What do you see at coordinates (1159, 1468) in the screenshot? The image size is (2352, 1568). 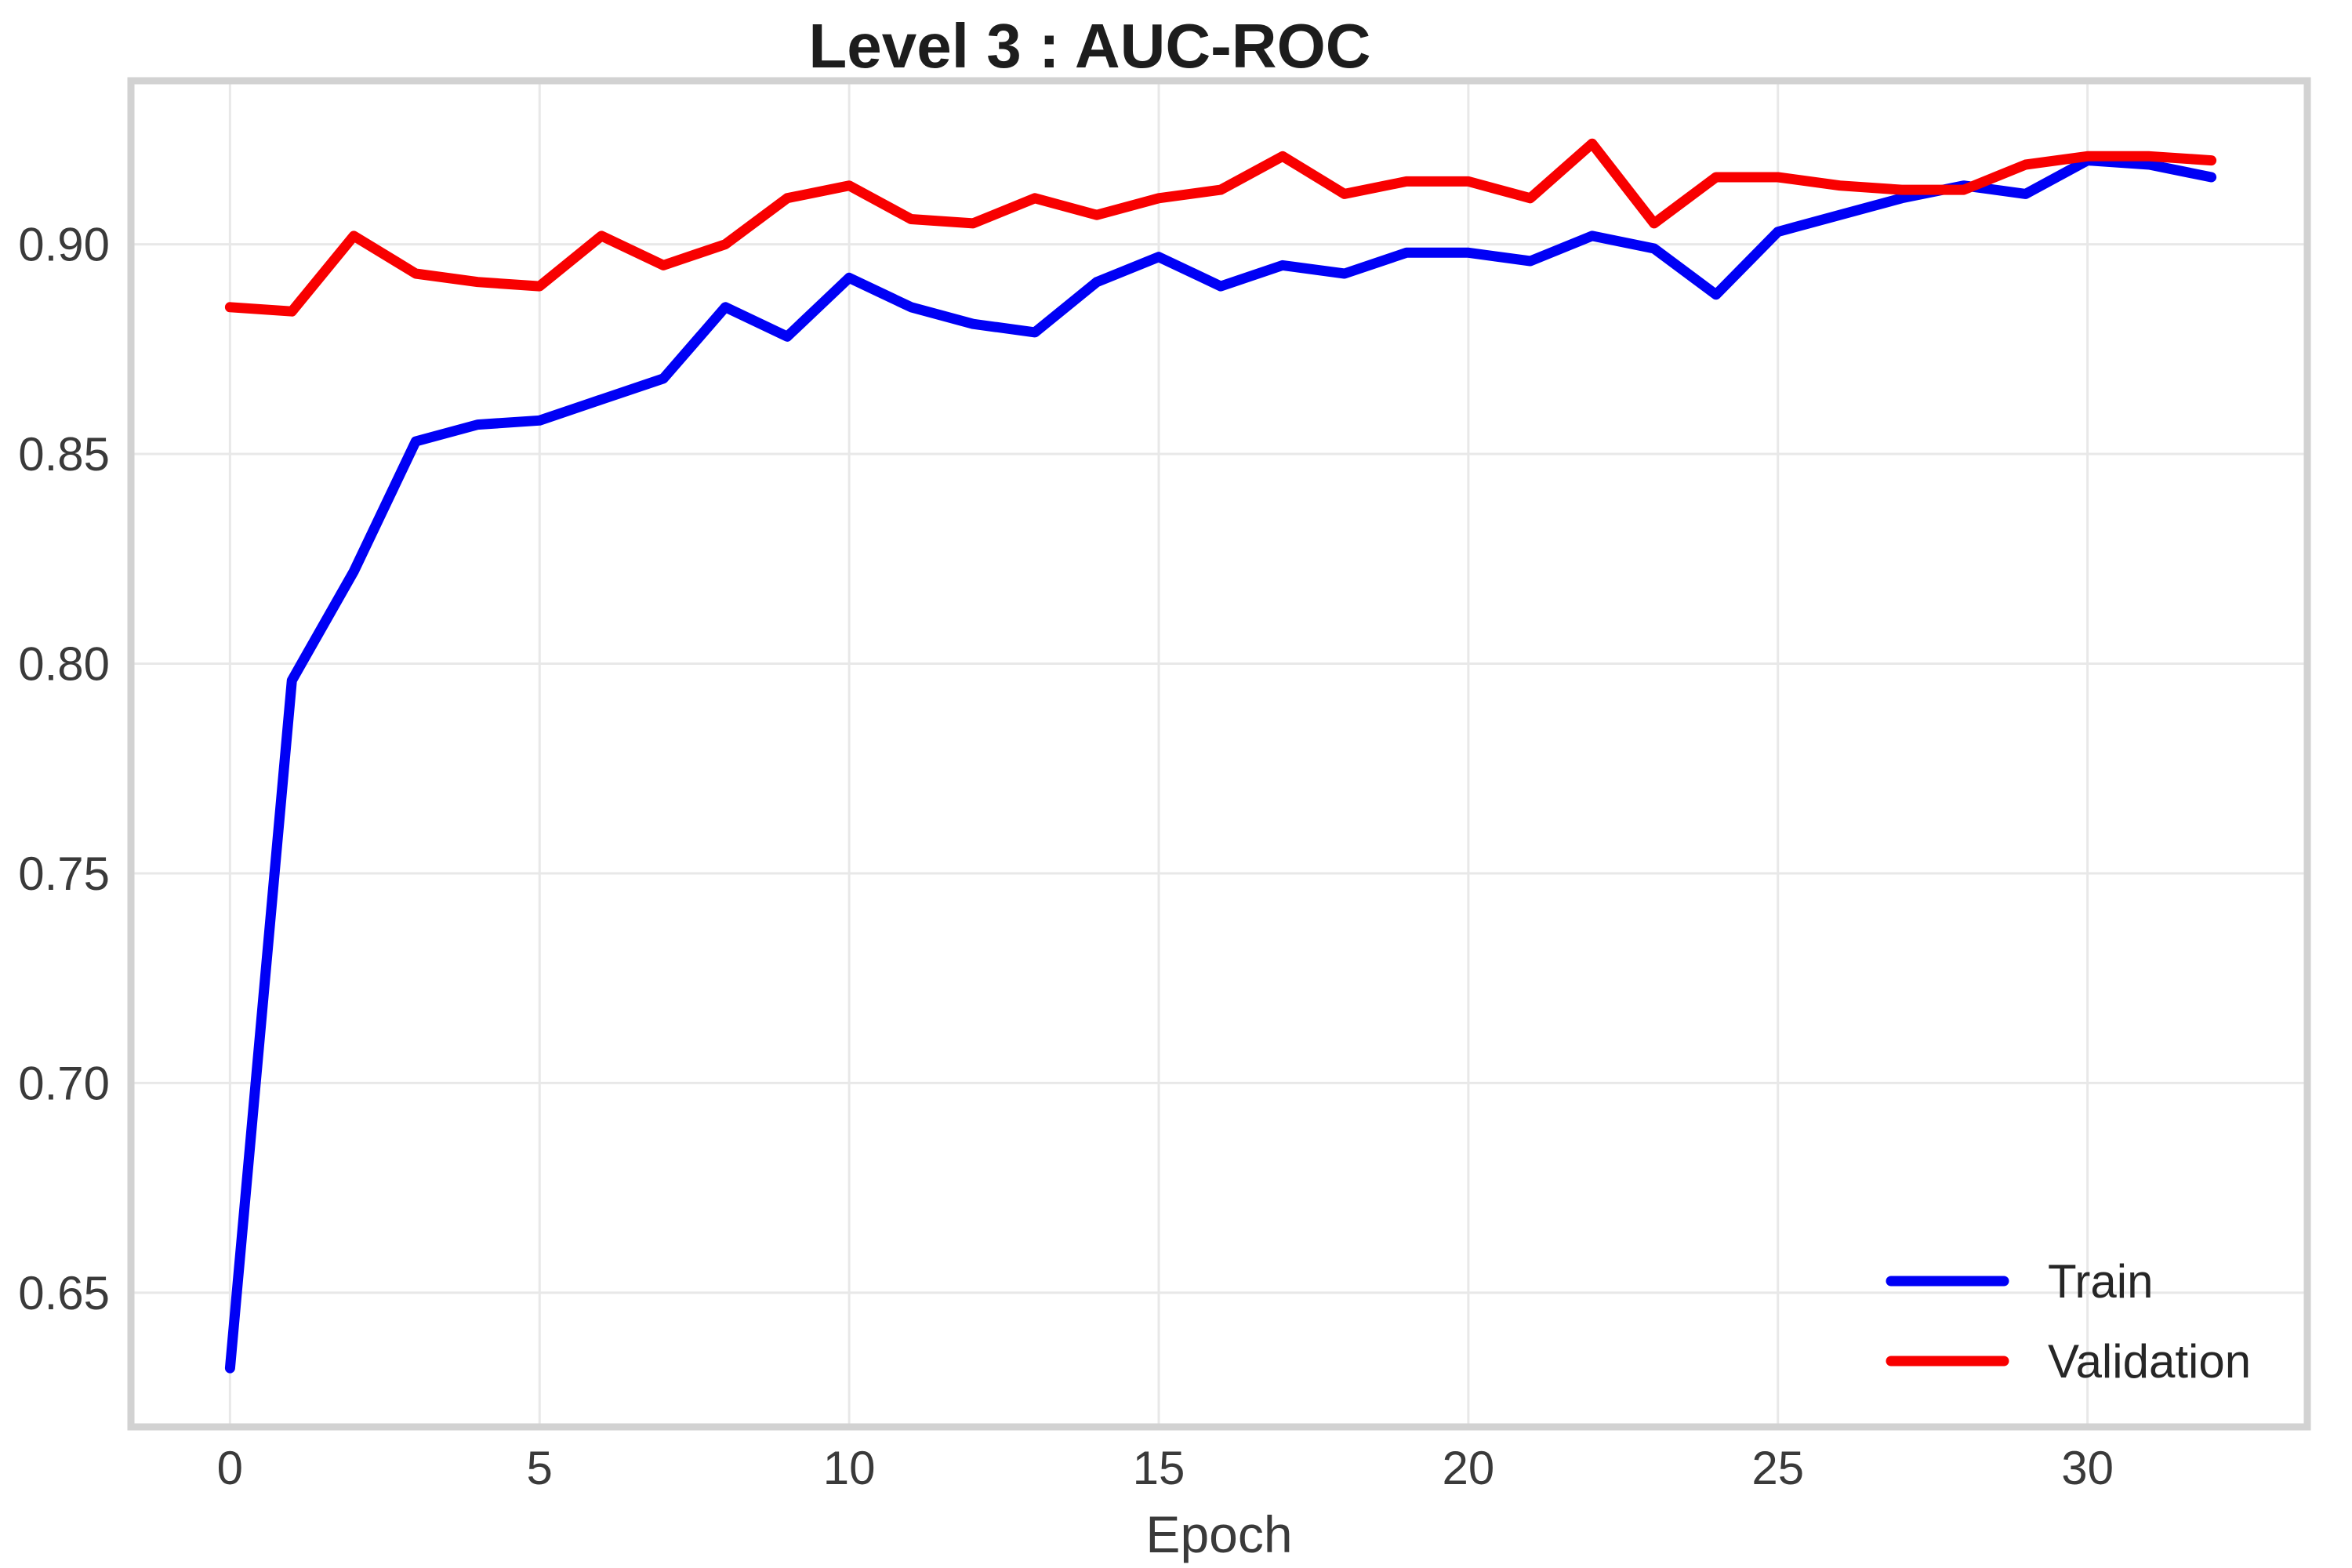 I see `x-tick-label: 15` at bounding box center [1159, 1468].